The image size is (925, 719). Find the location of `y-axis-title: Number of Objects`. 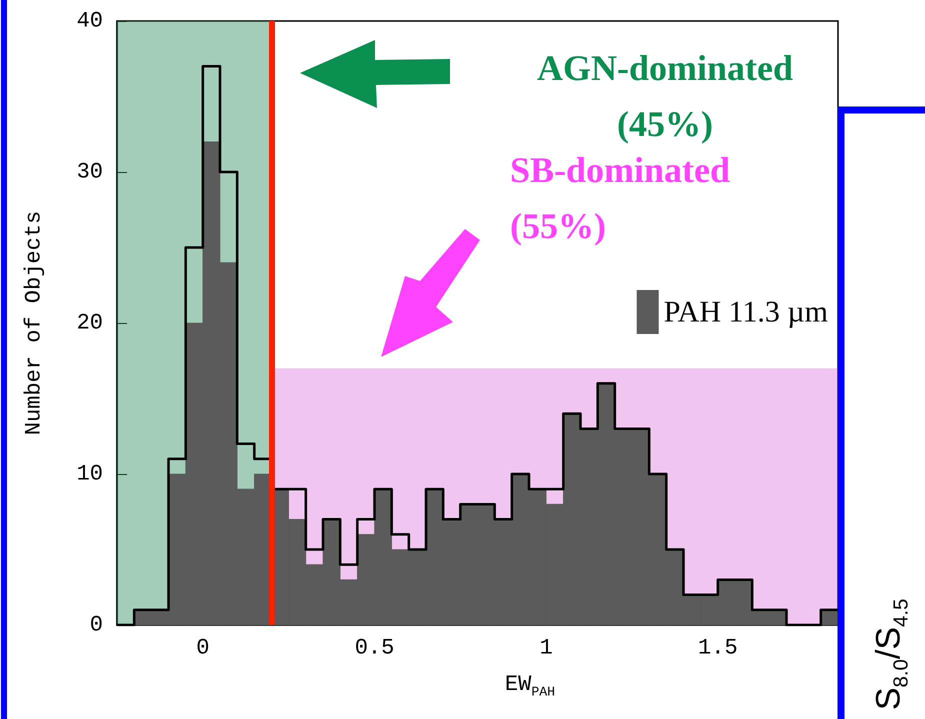

y-axis-title: Number of Objects is located at coordinates (34, 323).